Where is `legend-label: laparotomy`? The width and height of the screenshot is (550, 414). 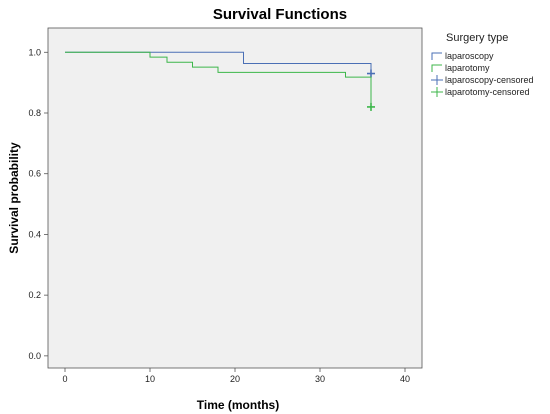
legend-label: laparotomy is located at coordinates (467, 68).